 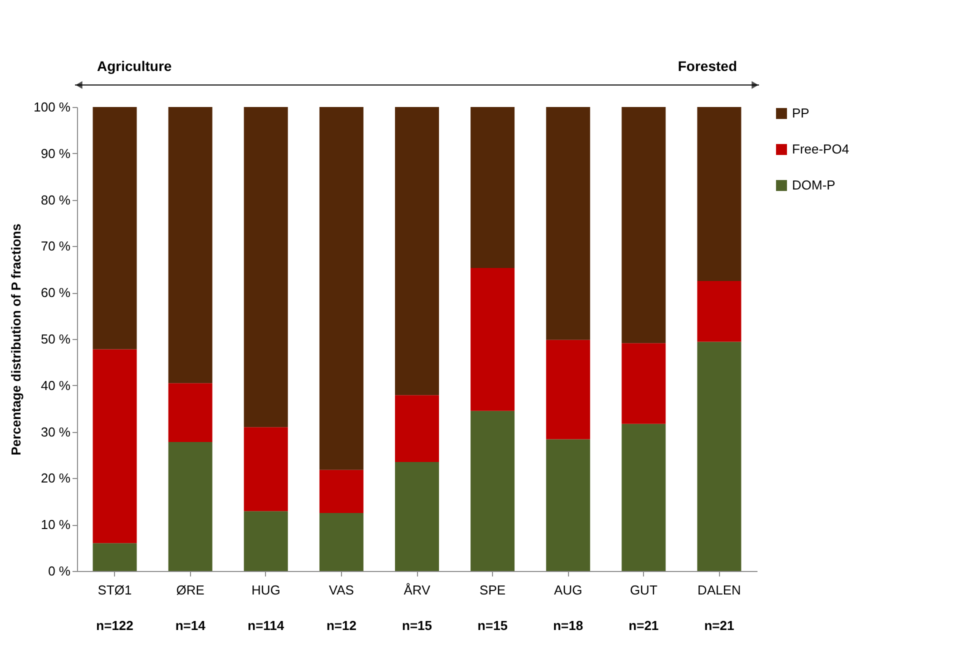 What do you see at coordinates (801, 113) in the screenshot?
I see `legend-label: PP` at bounding box center [801, 113].